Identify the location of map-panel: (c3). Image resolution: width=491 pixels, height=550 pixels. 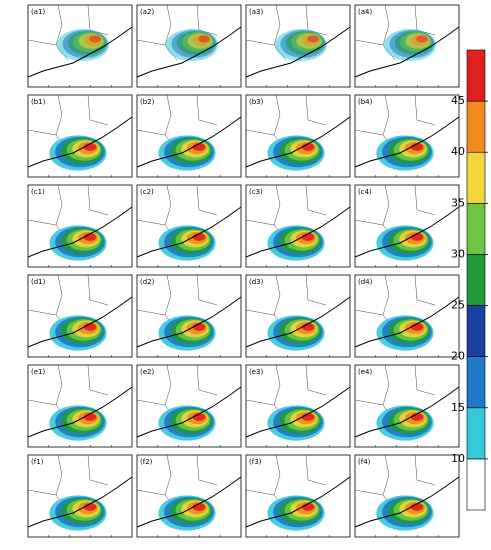
(298, 226).